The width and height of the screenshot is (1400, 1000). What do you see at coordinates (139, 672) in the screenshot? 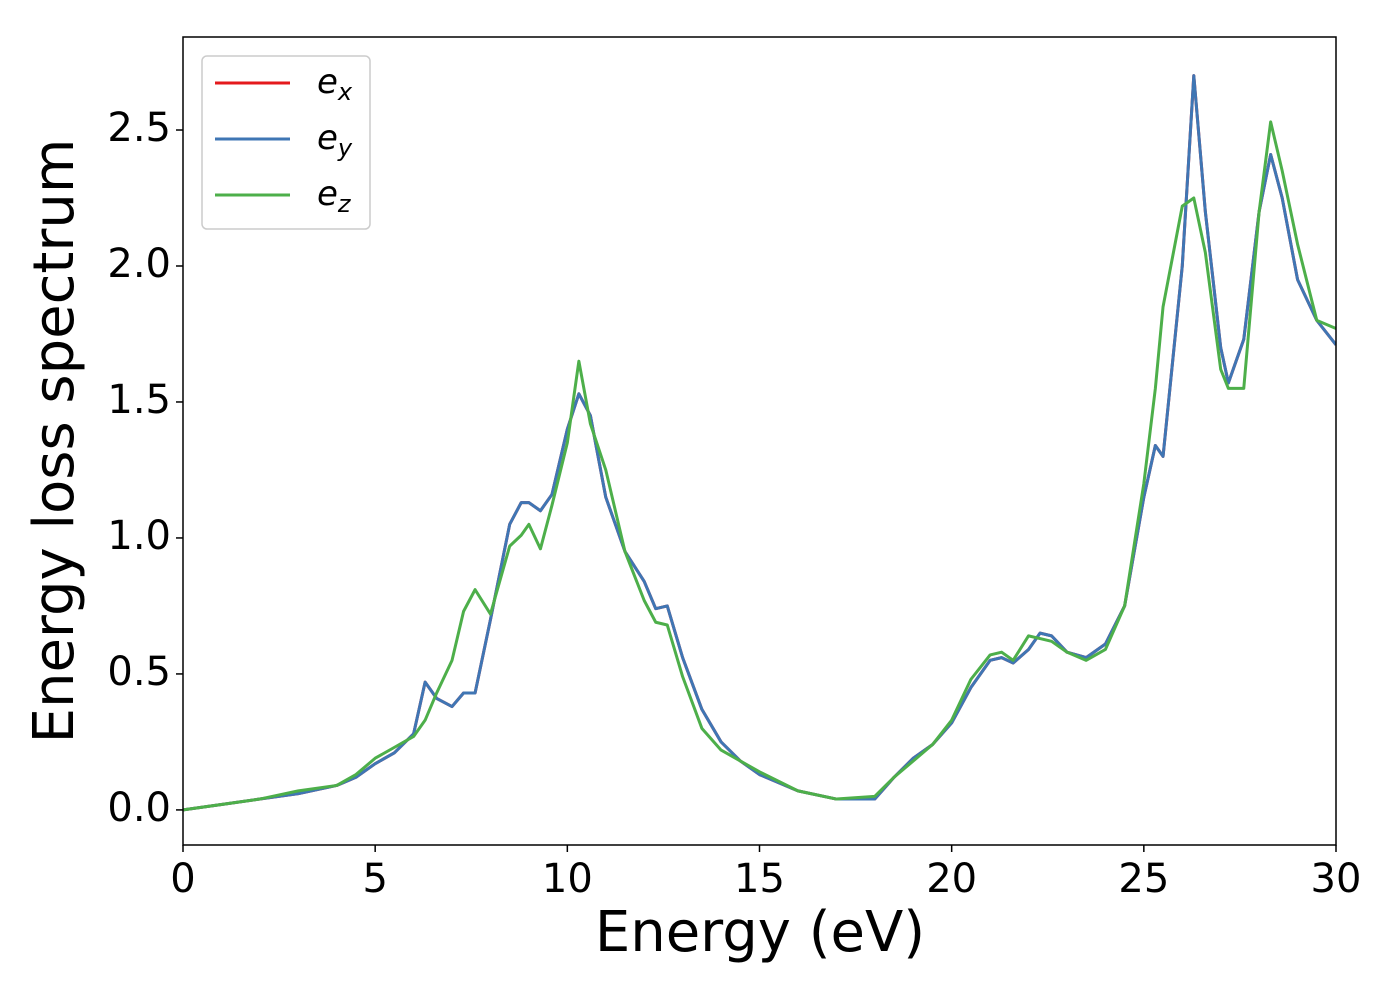
I see `y-tick-label: 0.5` at bounding box center [139, 672].